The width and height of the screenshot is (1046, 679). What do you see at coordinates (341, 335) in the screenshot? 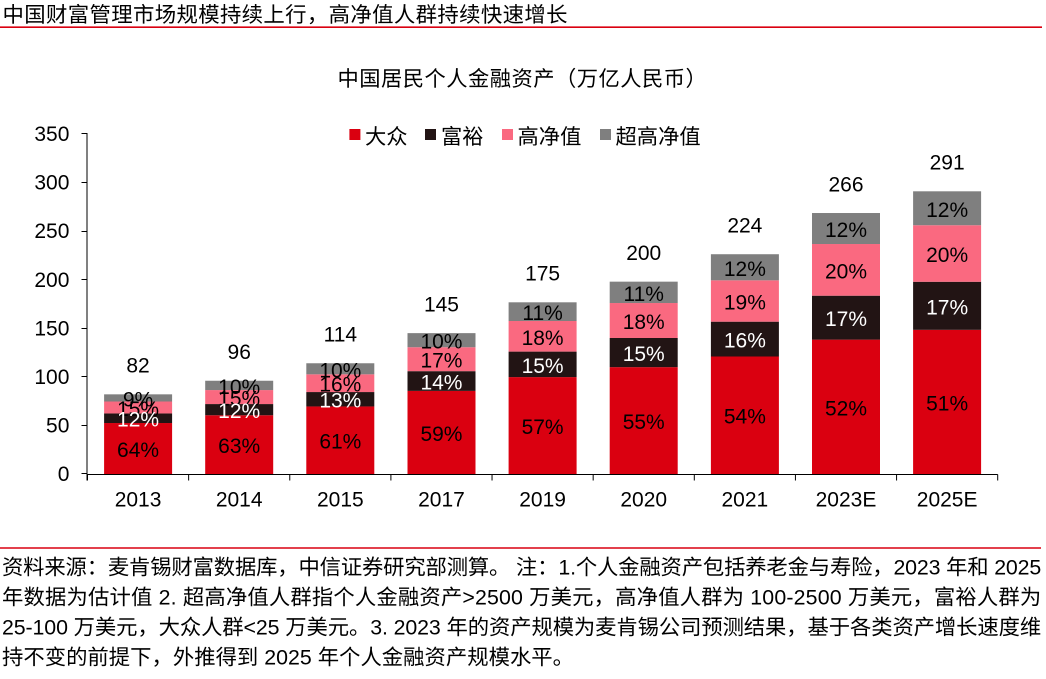
I see `svg-text: 114` at bounding box center [341, 335].